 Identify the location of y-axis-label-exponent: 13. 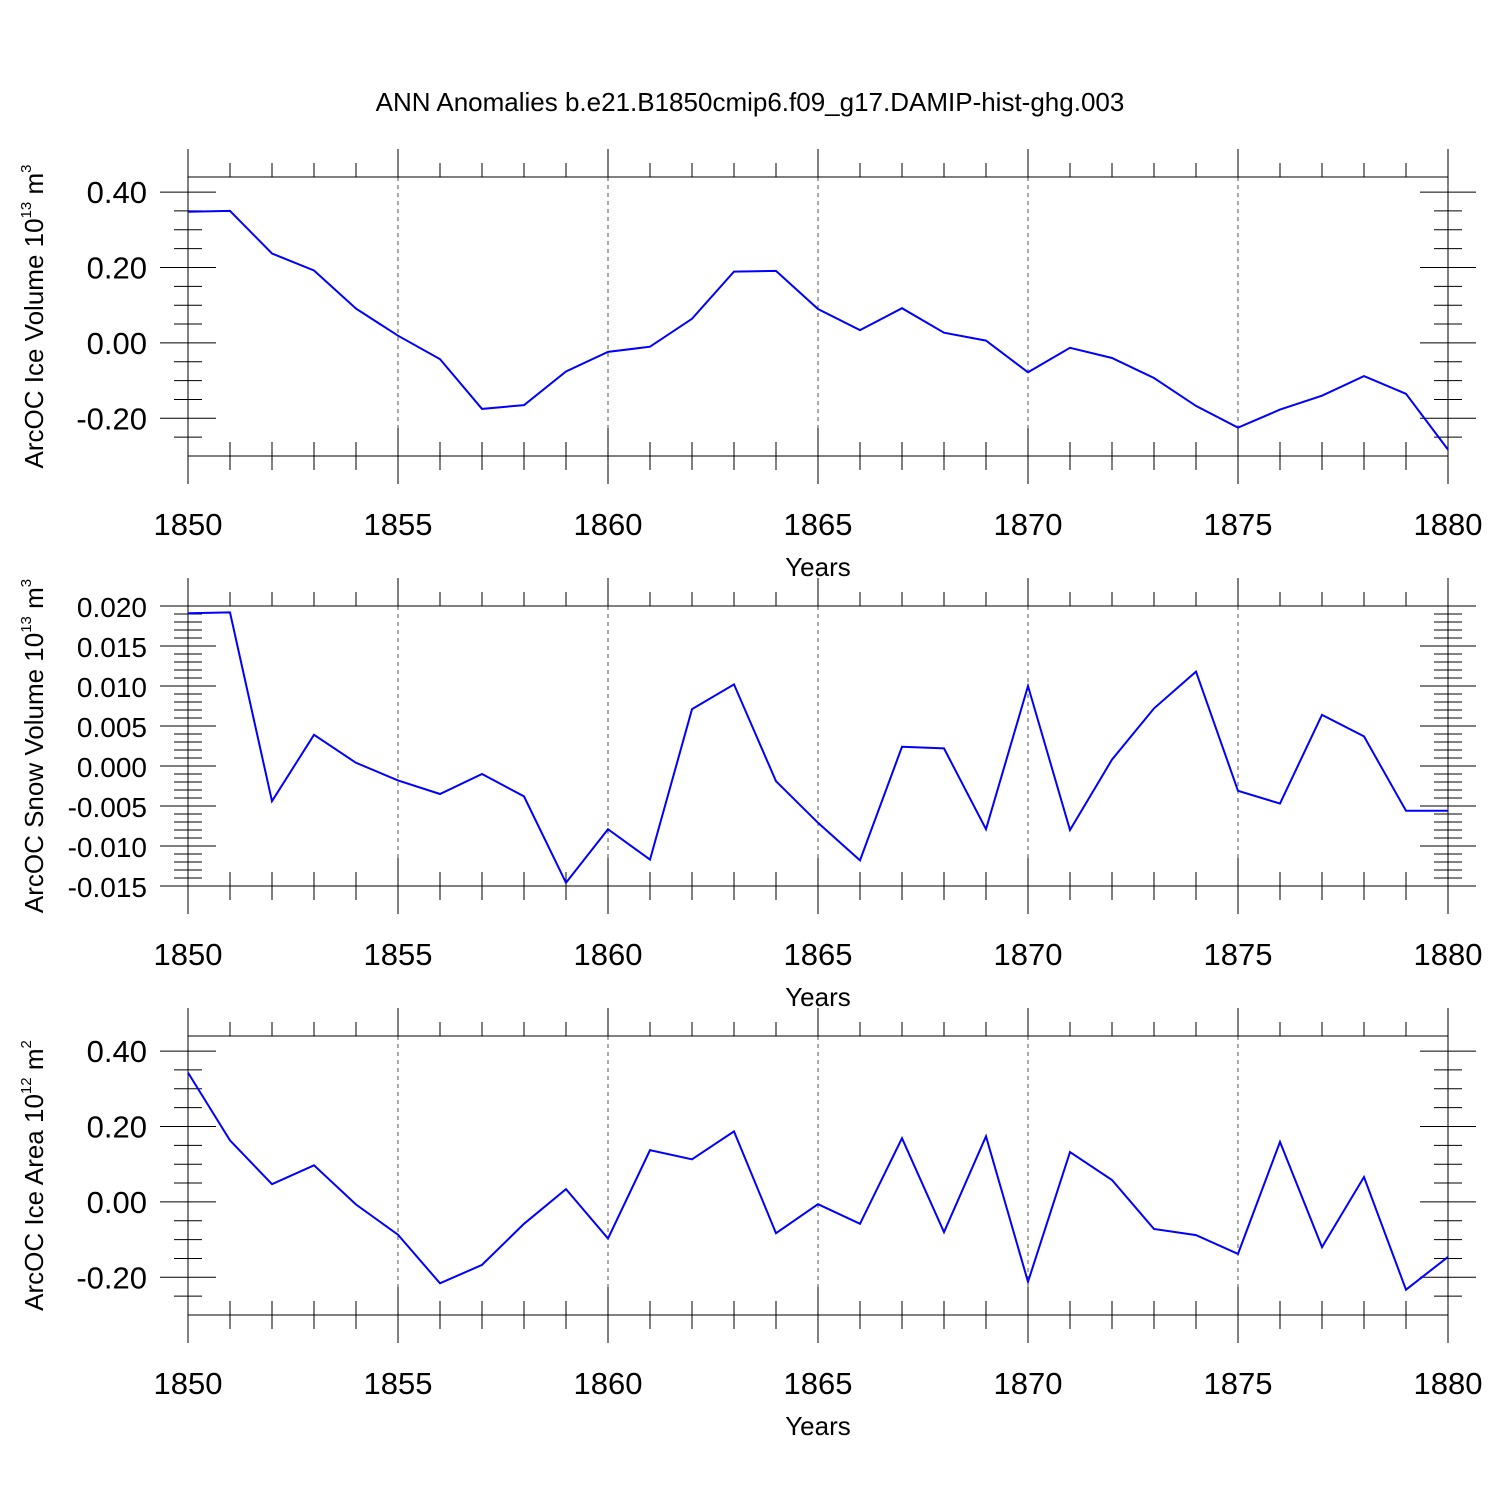
(26, 210).